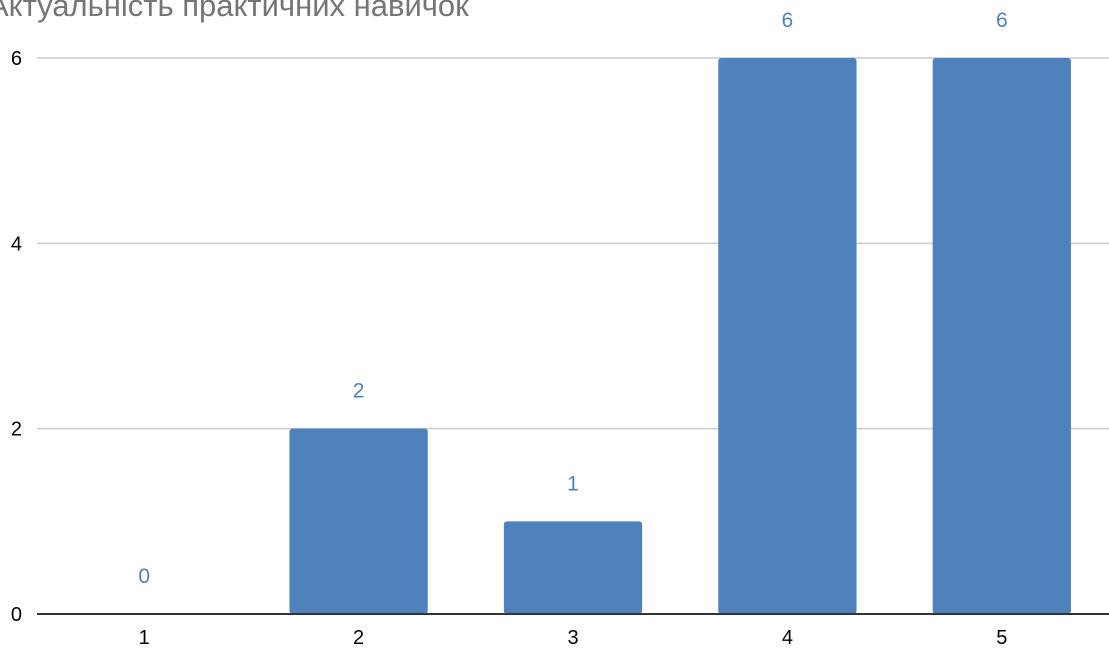 The width and height of the screenshot is (1109, 652). Describe the element at coordinates (16, 615) in the screenshot. I see `y-tick-label: 0` at that location.